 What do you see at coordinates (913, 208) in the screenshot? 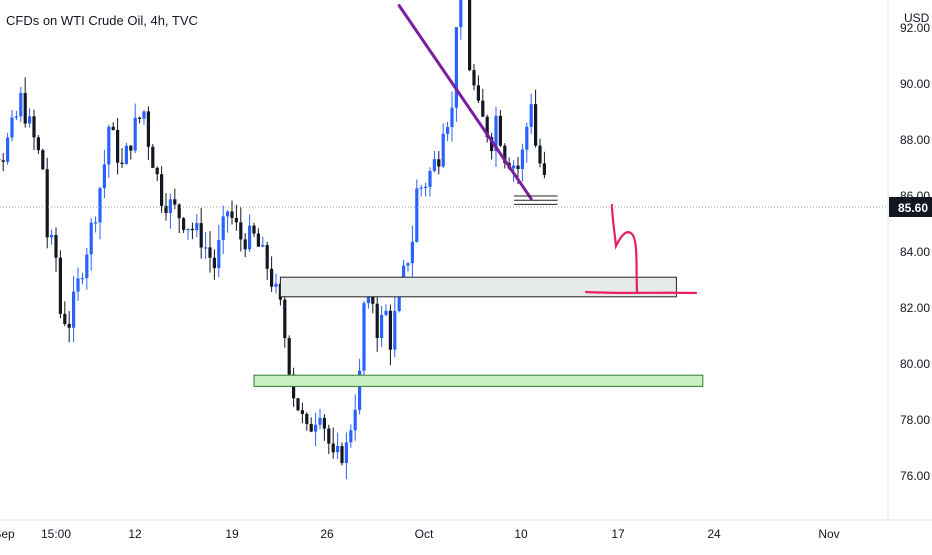
I see `current-price-label: 85.60` at bounding box center [913, 208].